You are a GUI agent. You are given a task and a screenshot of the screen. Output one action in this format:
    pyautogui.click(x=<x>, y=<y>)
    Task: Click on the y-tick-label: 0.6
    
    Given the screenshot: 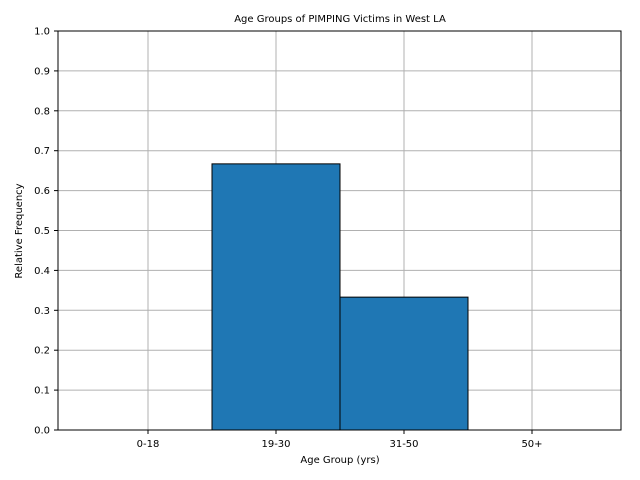 What is the action you would take?
    pyautogui.click(x=42, y=191)
    